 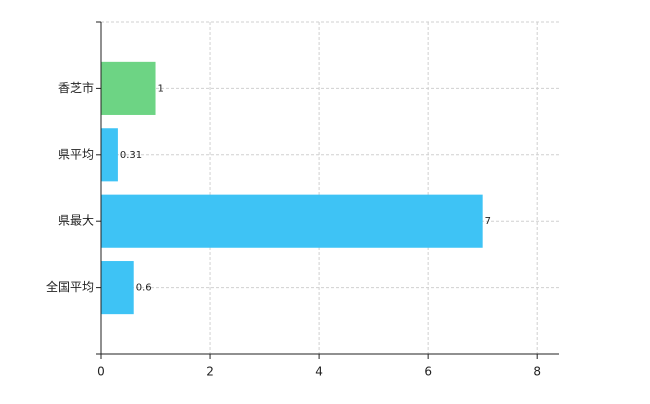 I want to click on x-tick-label: 4, so click(x=319, y=372).